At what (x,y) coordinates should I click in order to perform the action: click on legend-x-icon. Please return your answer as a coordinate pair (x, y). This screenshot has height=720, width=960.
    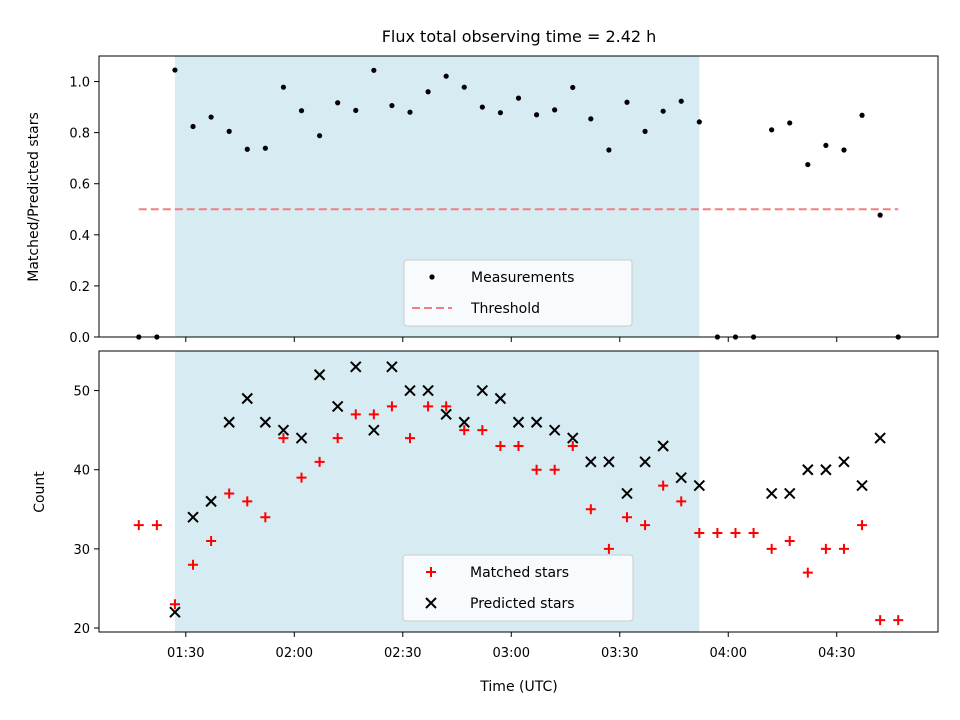
    Looking at the image, I should click on (431, 603).